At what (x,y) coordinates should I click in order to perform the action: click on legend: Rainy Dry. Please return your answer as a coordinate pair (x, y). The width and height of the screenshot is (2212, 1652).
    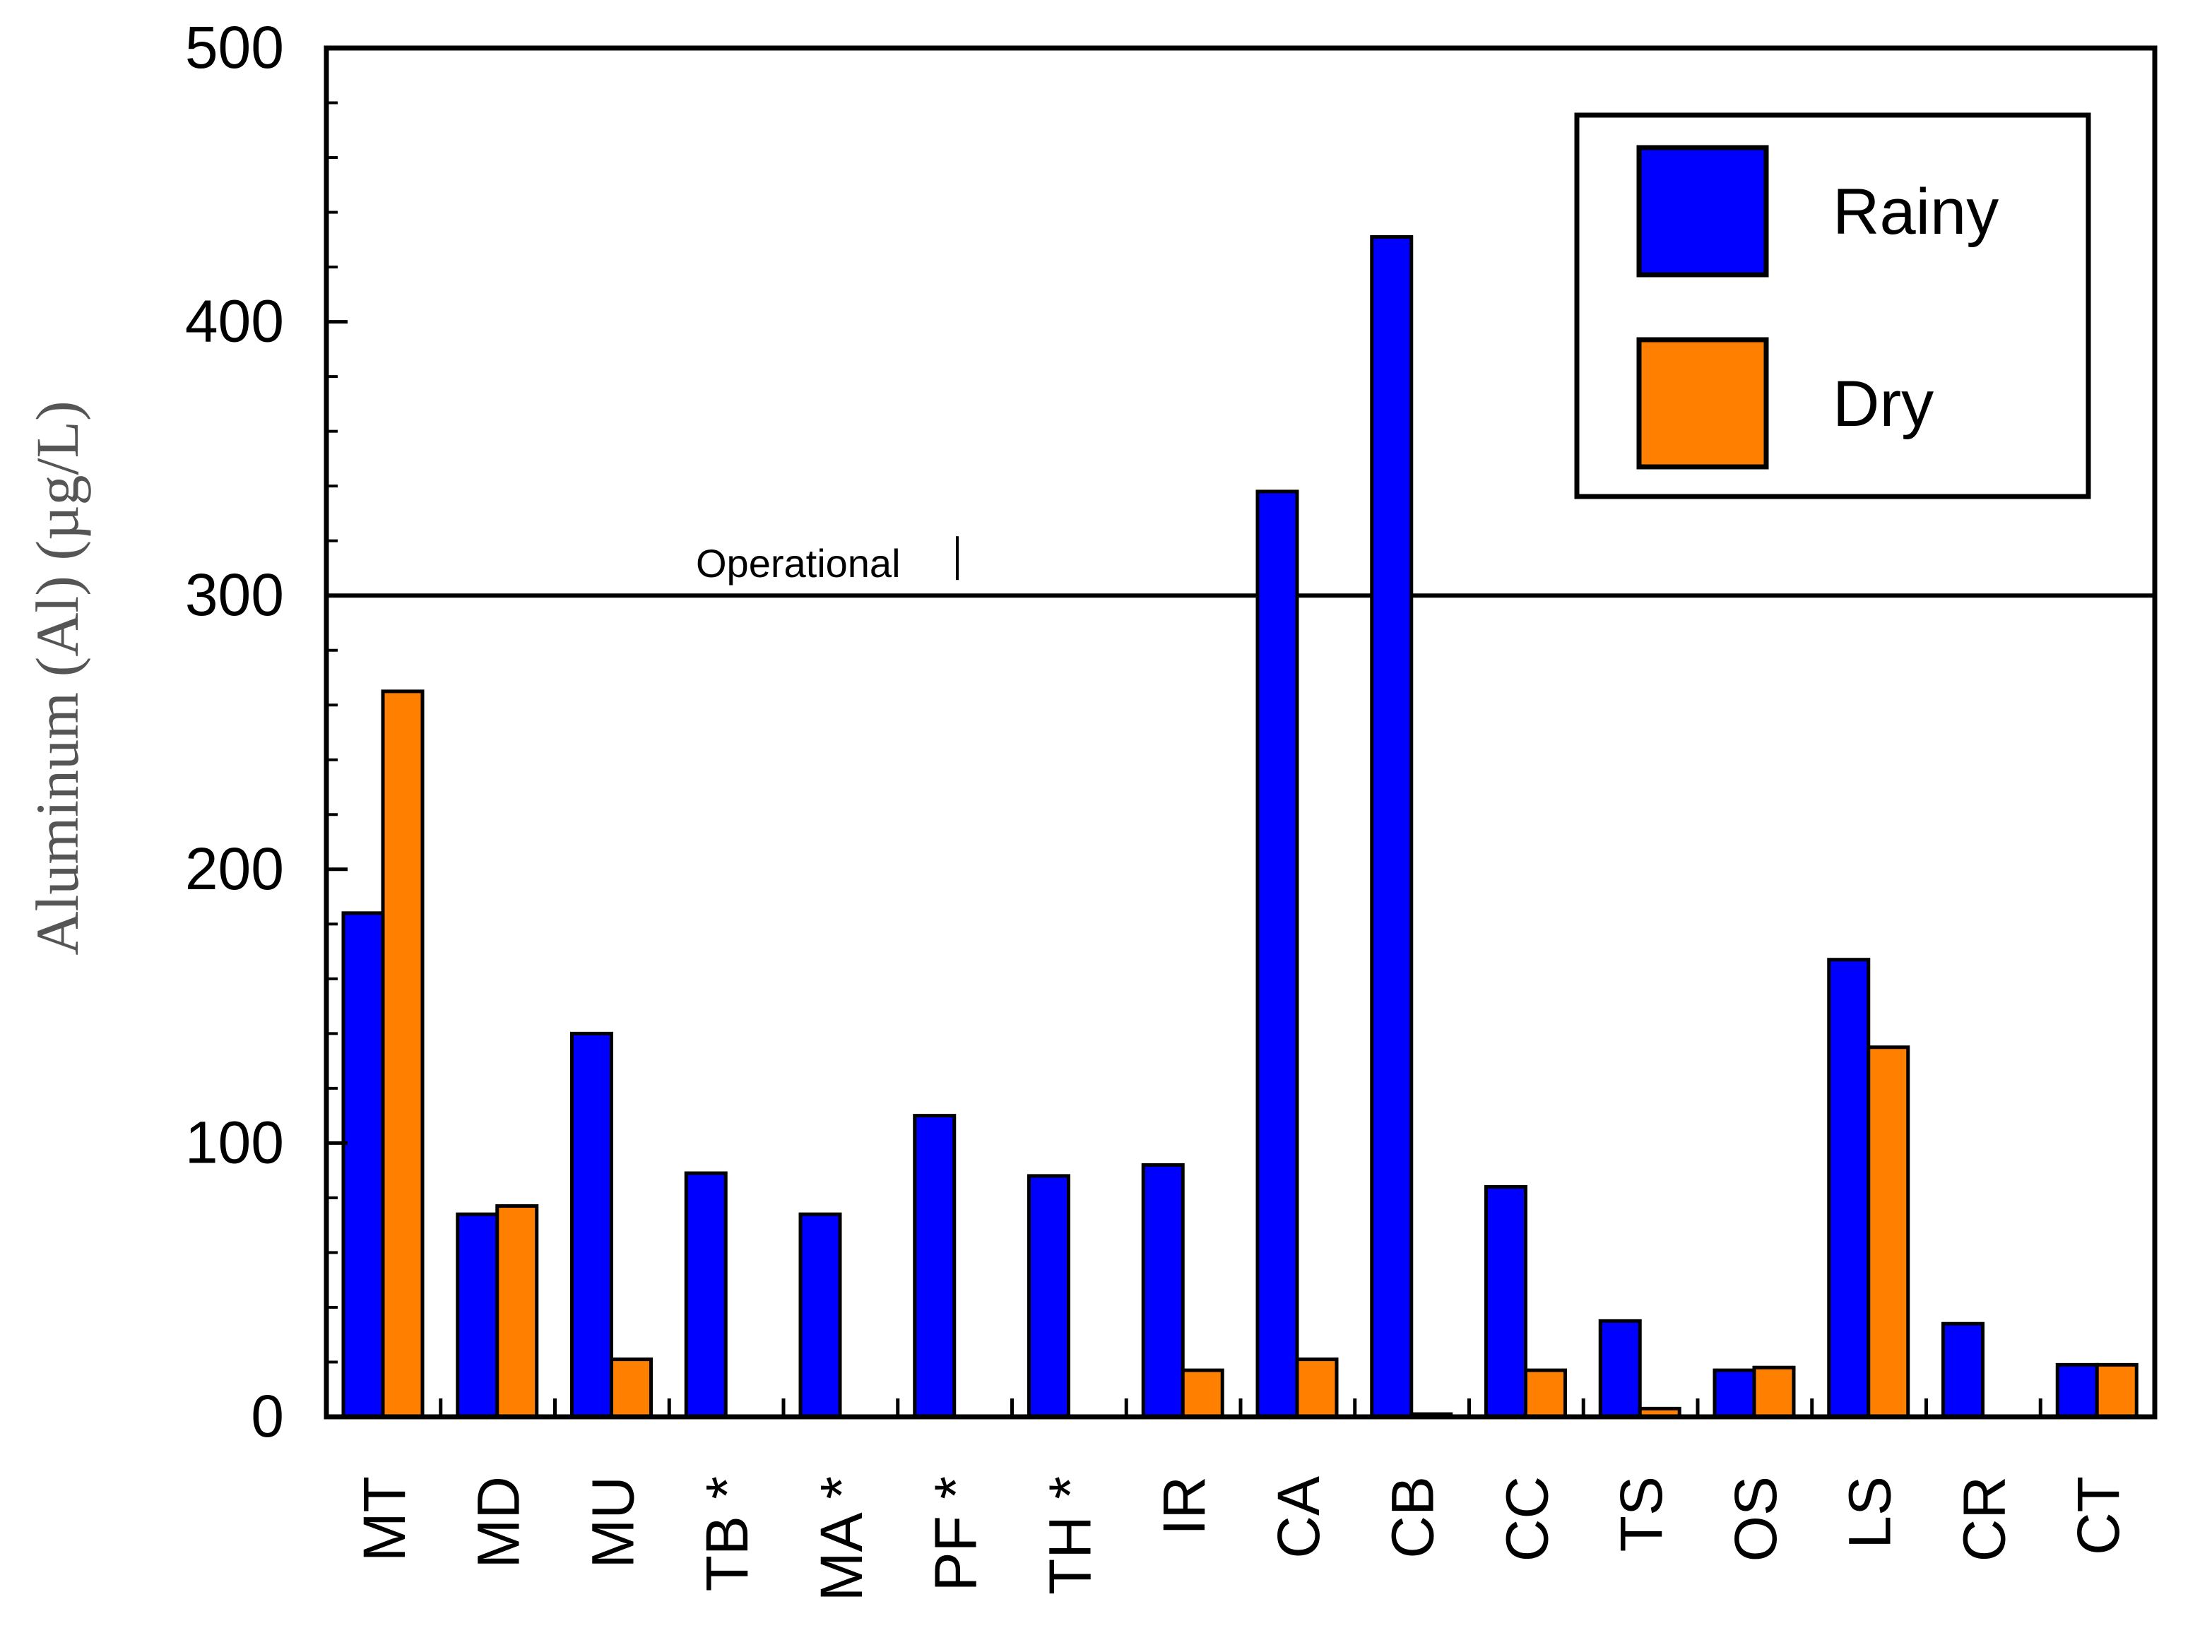
    Looking at the image, I should click on (1832, 305).